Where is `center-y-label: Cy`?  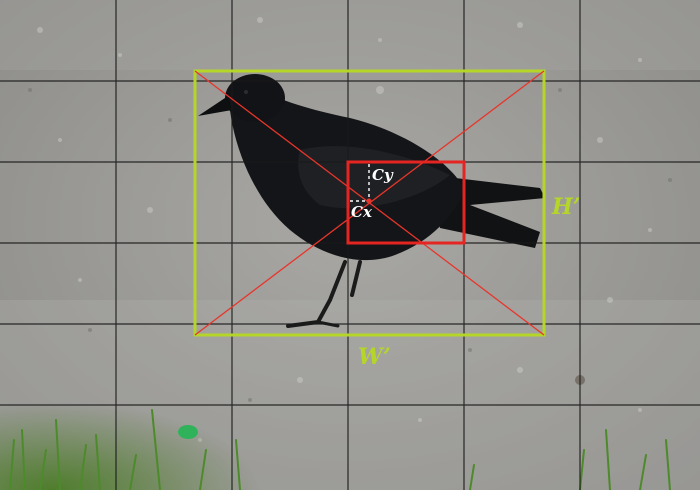
center-y-label: Cy is located at coordinates (382, 175).